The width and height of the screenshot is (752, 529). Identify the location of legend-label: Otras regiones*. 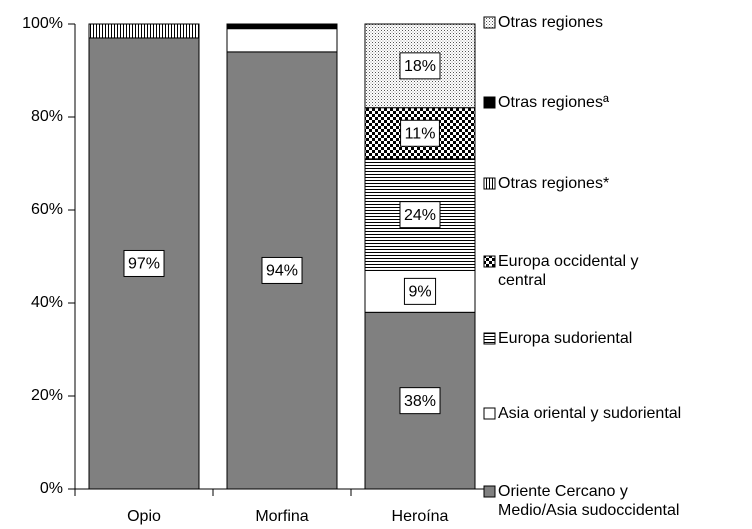
(554, 183).